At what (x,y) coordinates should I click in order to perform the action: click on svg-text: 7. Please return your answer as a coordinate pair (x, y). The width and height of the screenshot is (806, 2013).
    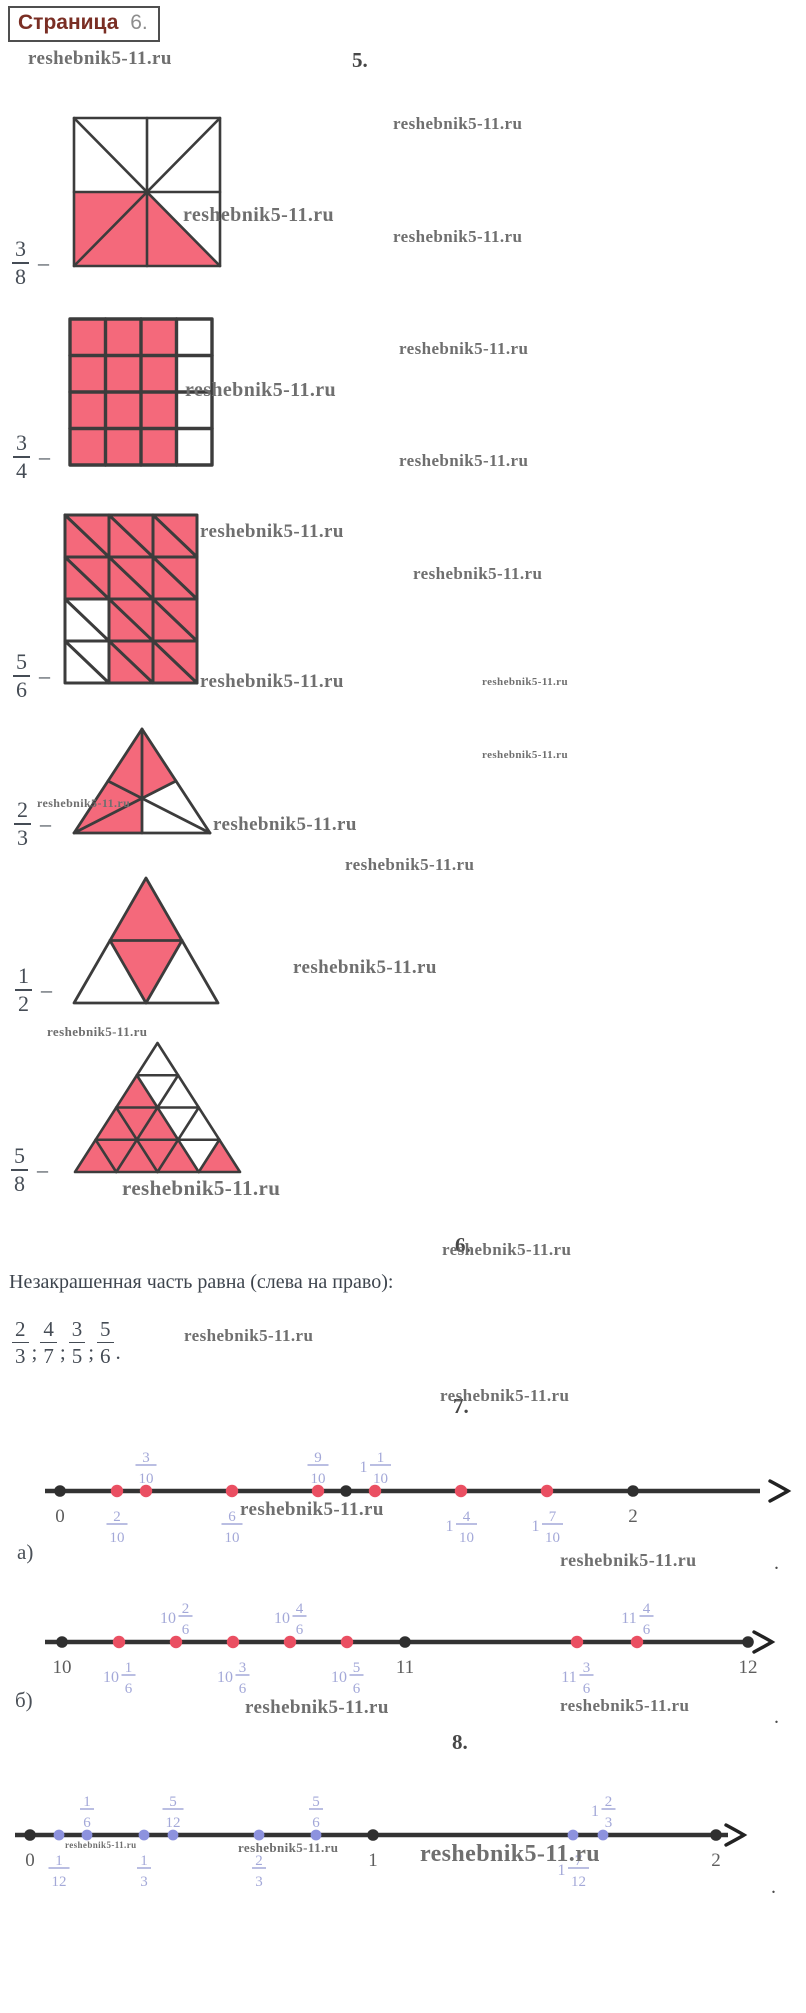
    Looking at the image, I should click on (579, 1861).